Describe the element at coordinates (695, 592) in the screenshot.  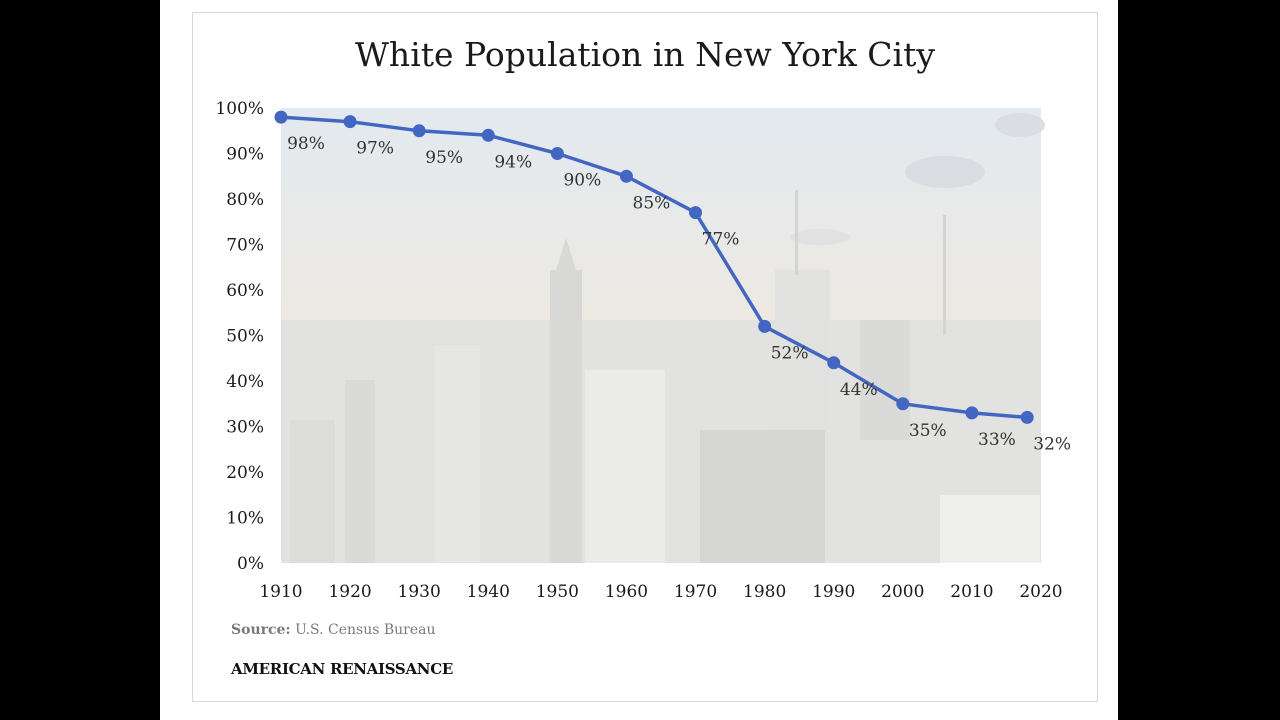
I see `x-tick-label: 1970` at that location.